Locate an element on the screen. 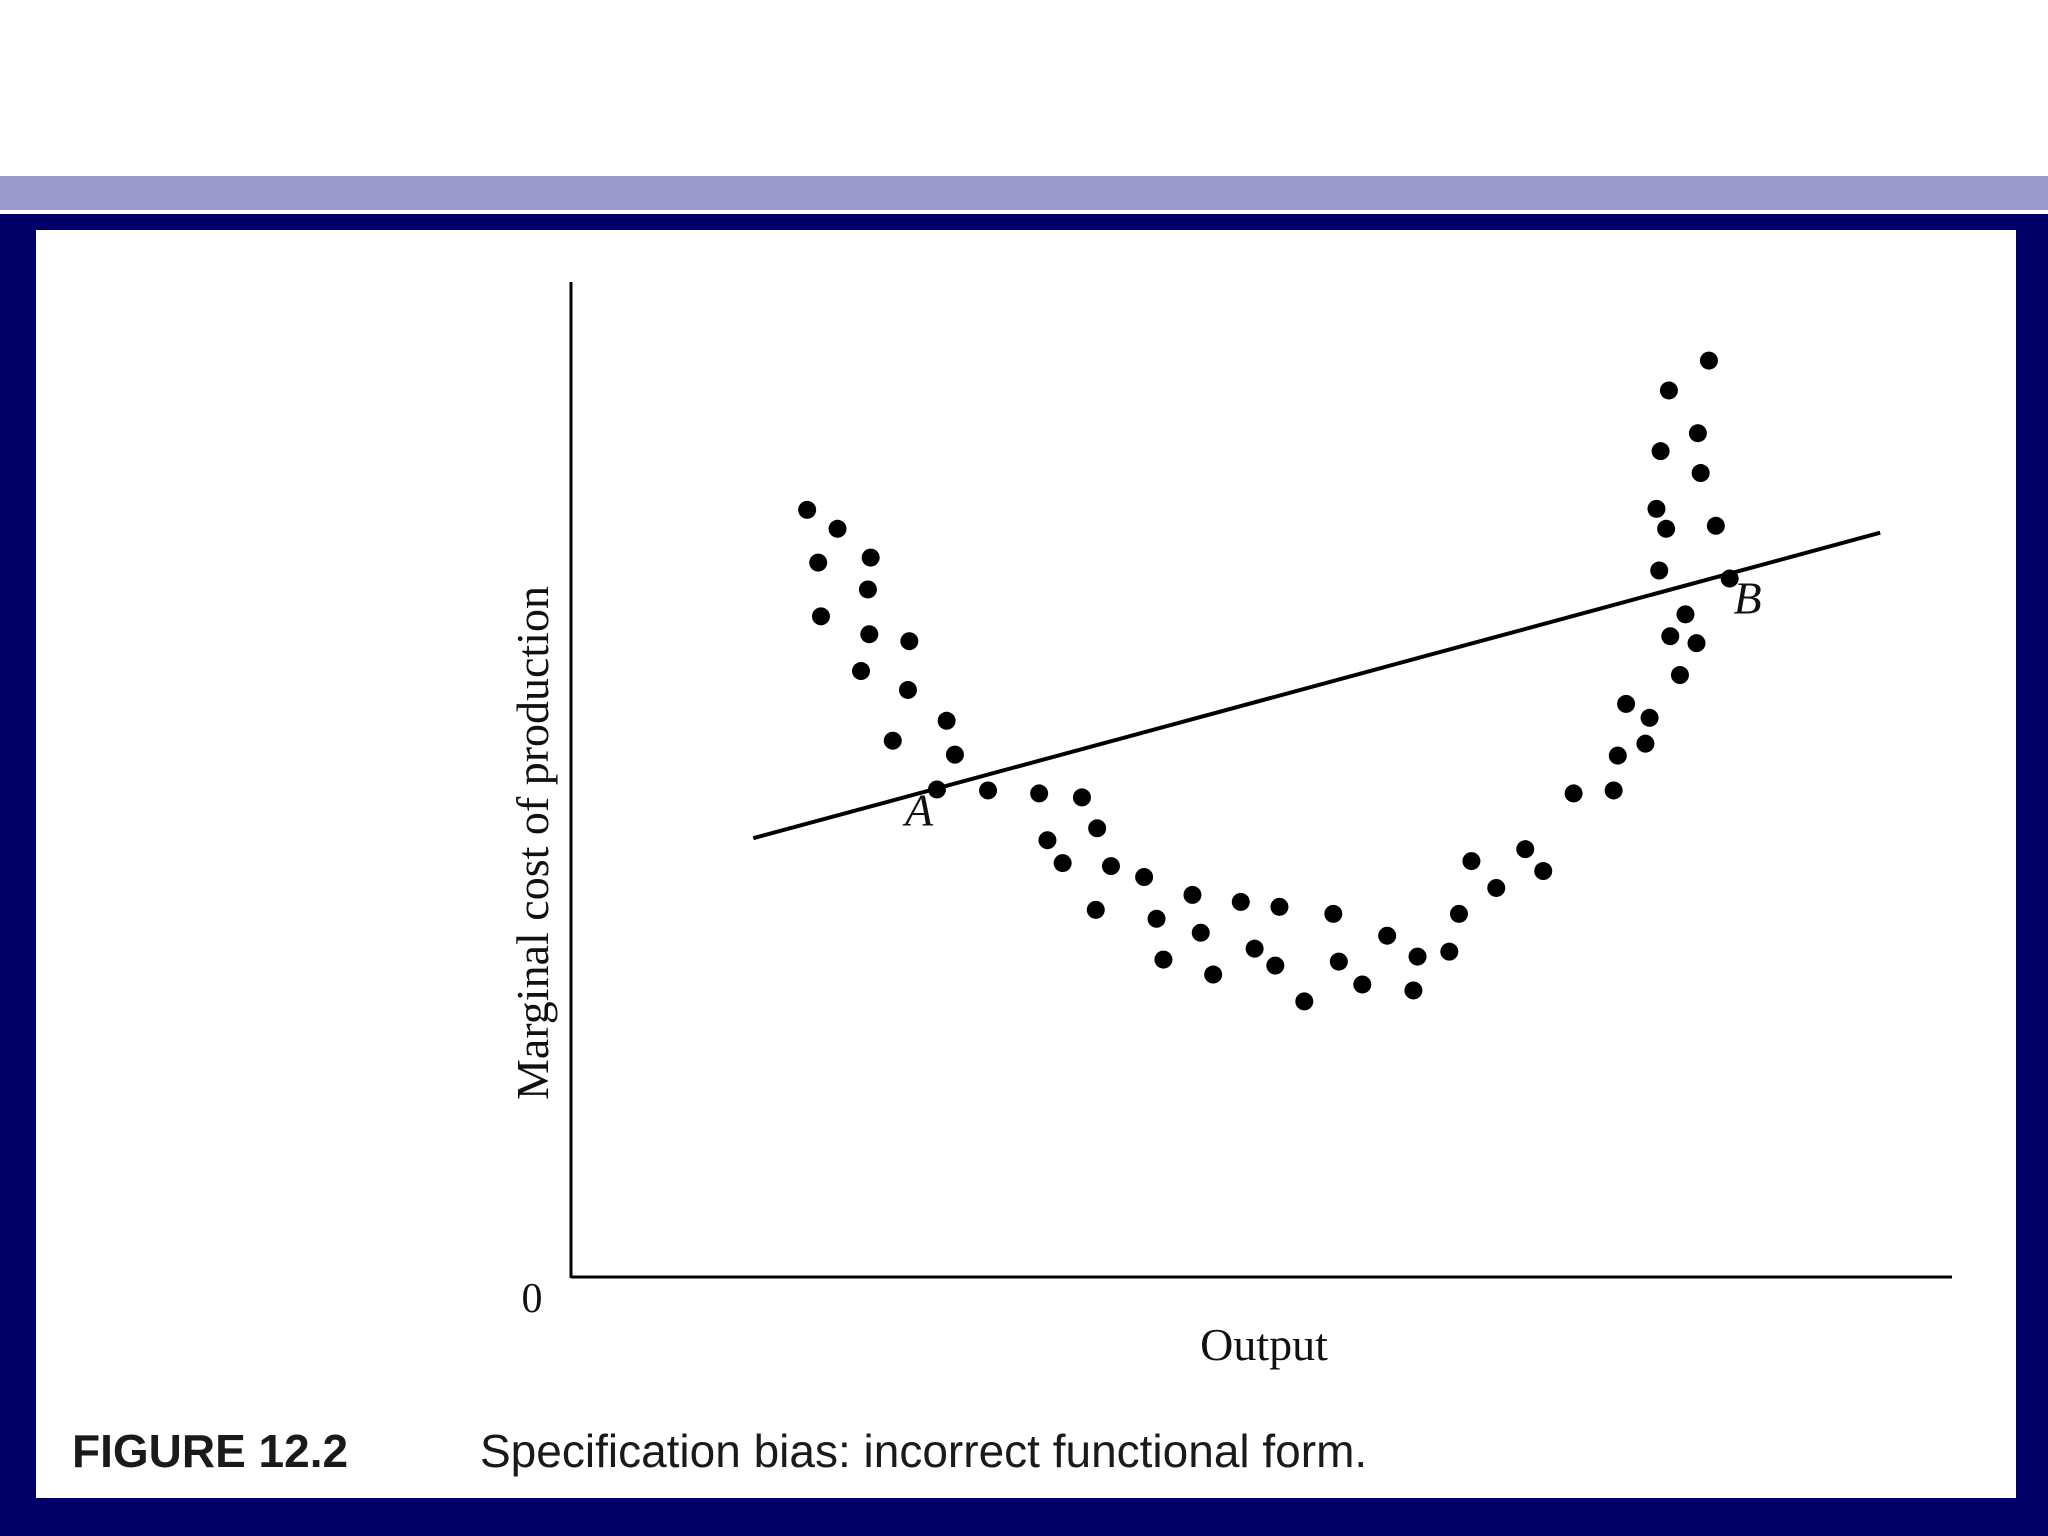  figure-number: FIGURE 12.2 is located at coordinates (210, 1451).